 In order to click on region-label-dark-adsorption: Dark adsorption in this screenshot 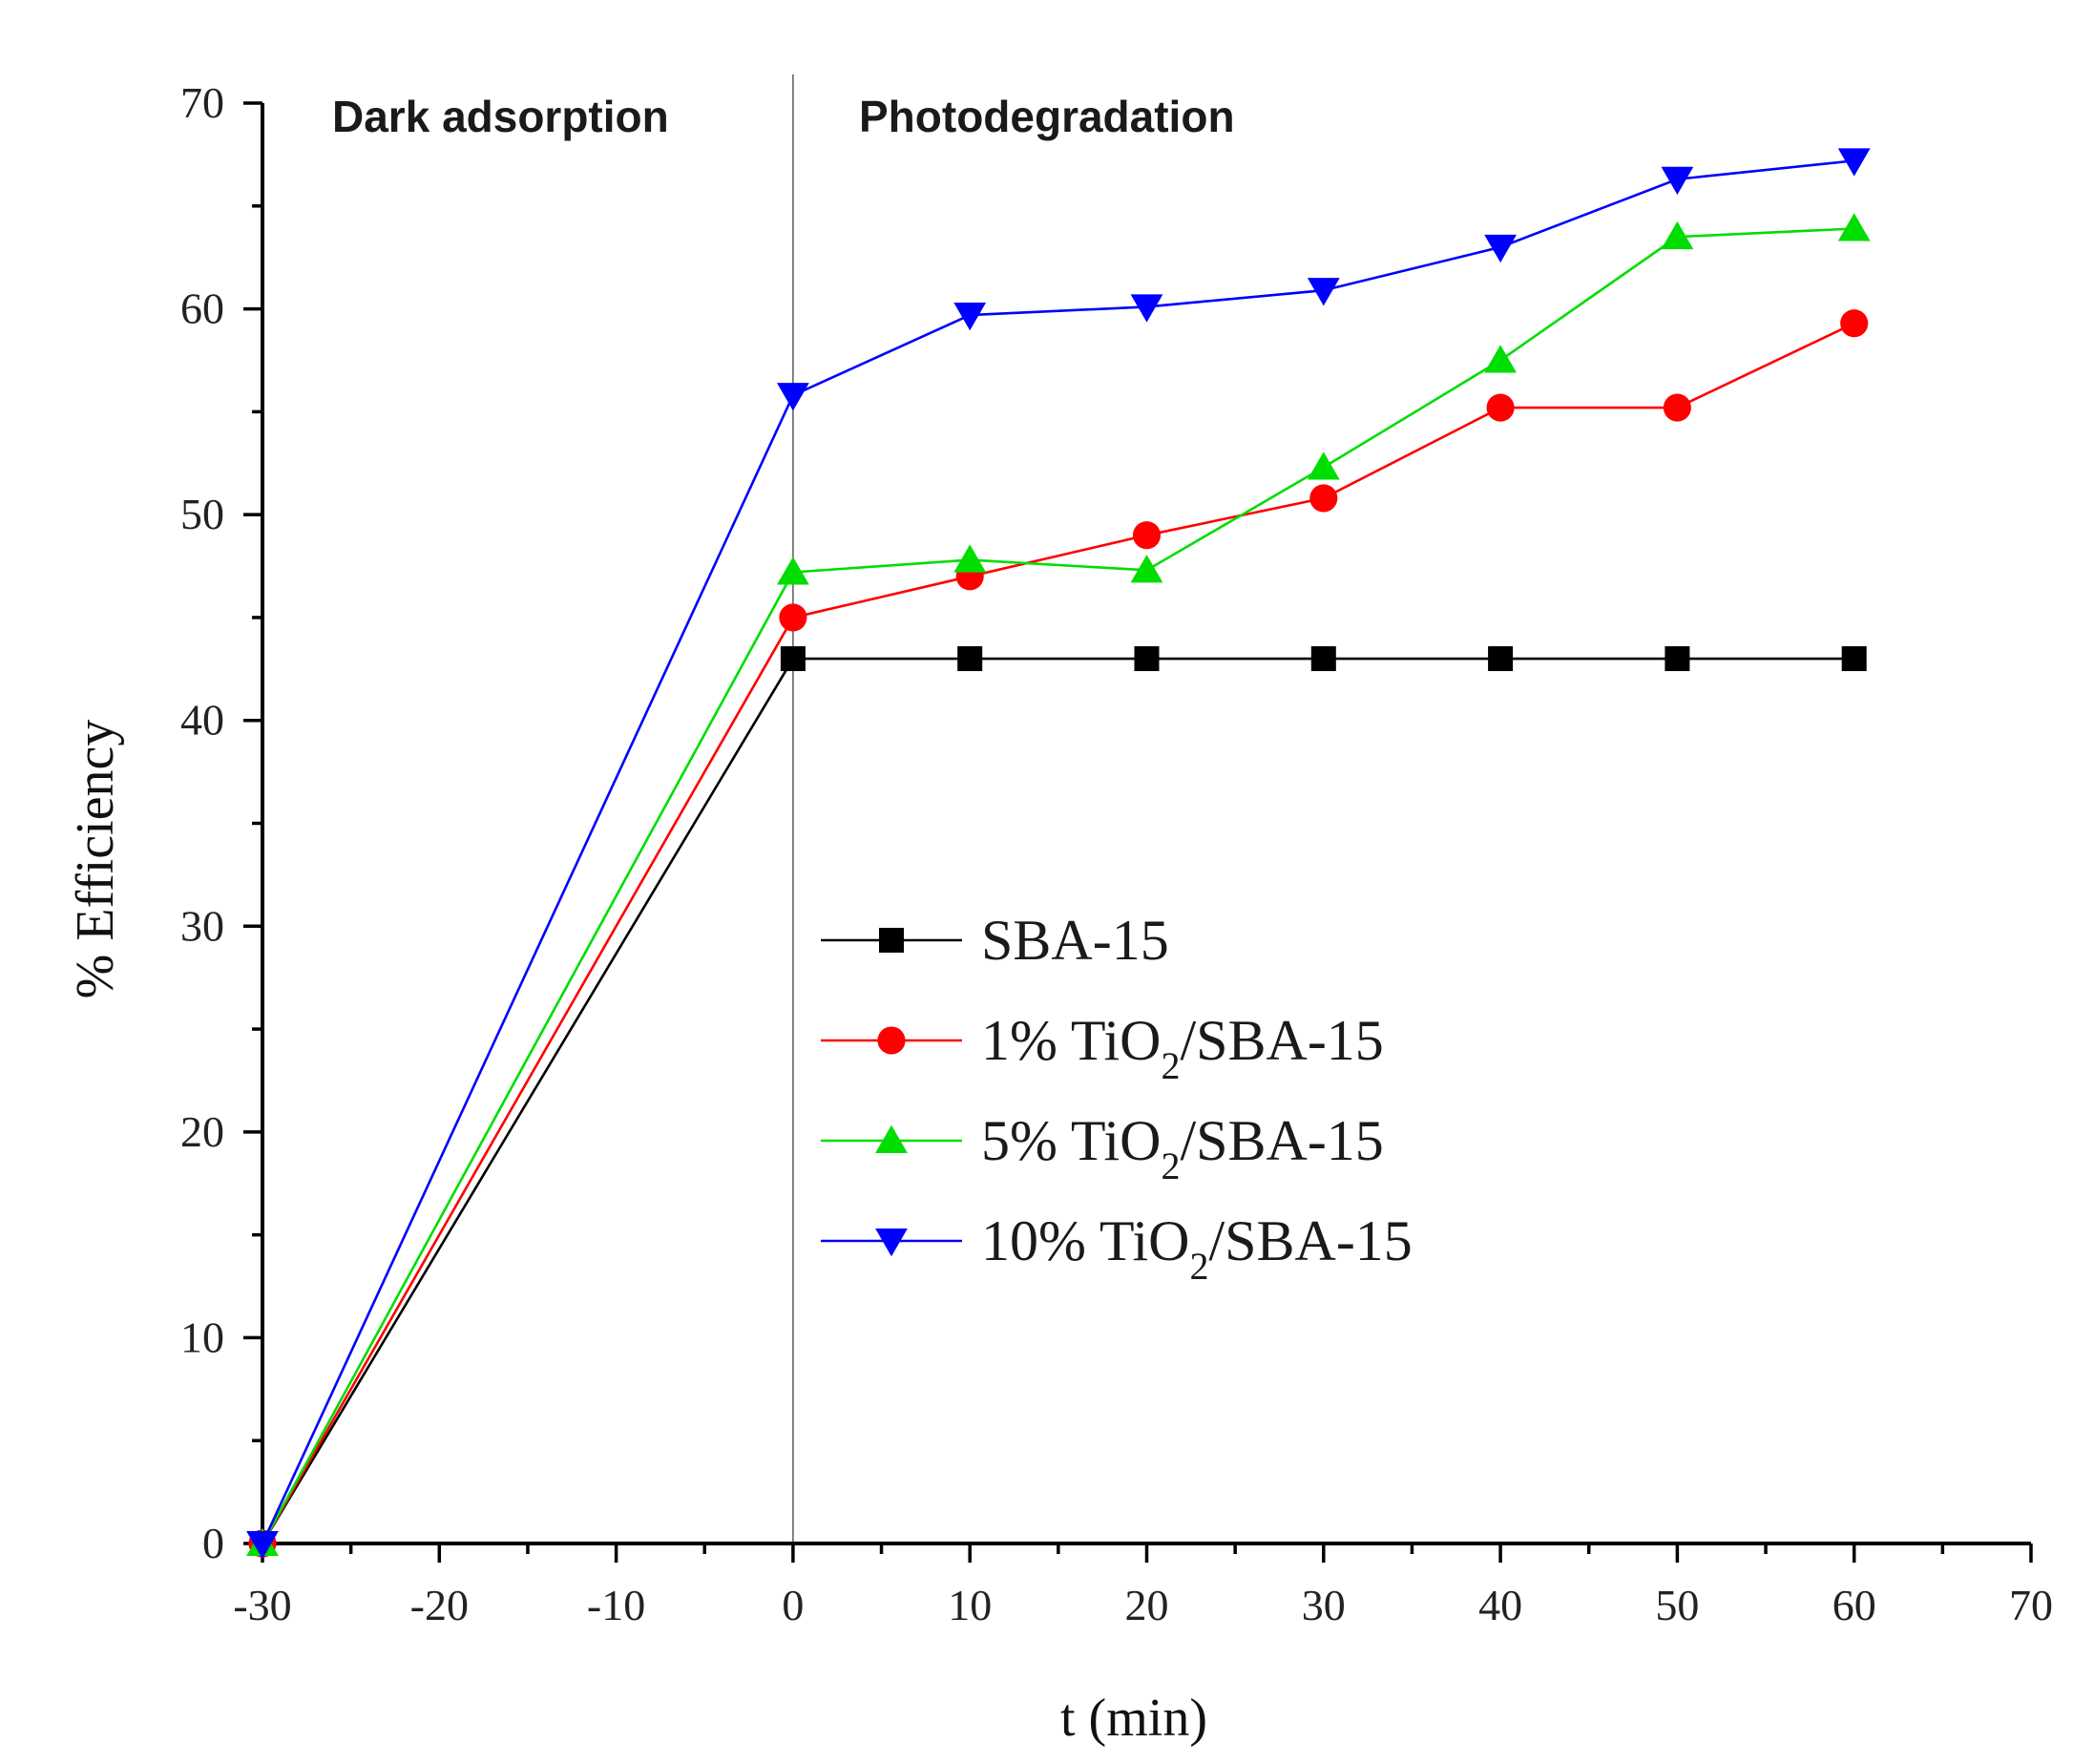, I will do `click(500, 117)`.